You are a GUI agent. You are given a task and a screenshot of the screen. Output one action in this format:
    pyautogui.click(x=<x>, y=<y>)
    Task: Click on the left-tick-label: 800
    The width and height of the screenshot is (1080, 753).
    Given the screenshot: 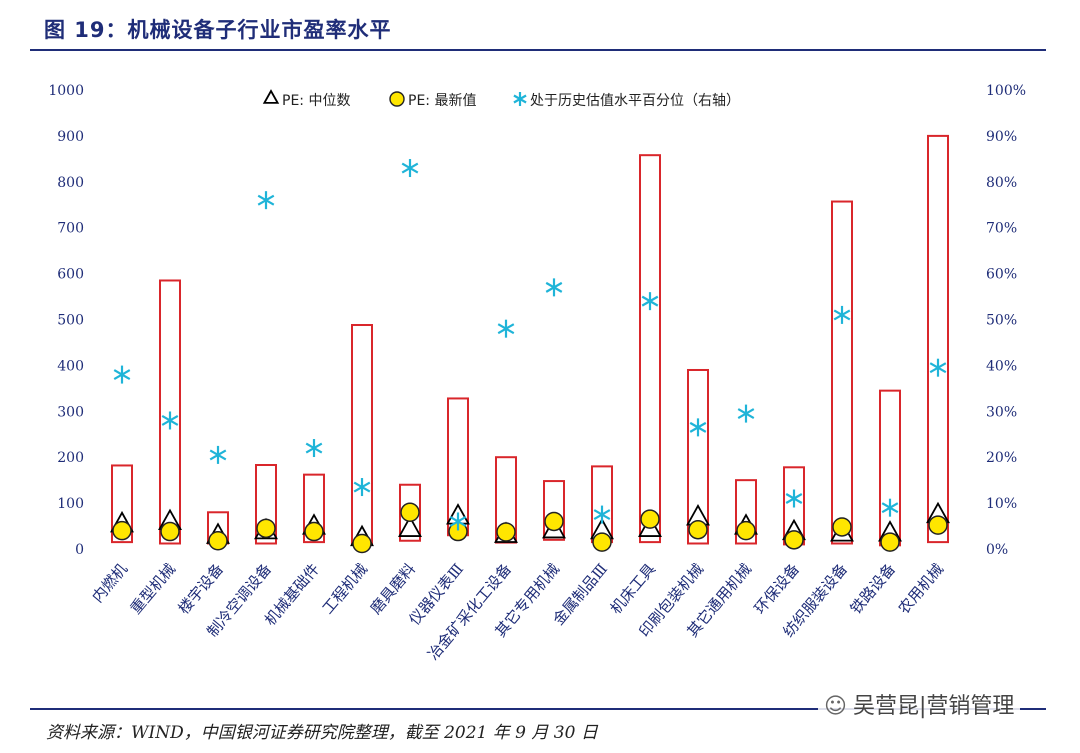 What is the action you would take?
    pyautogui.click(x=70, y=183)
    